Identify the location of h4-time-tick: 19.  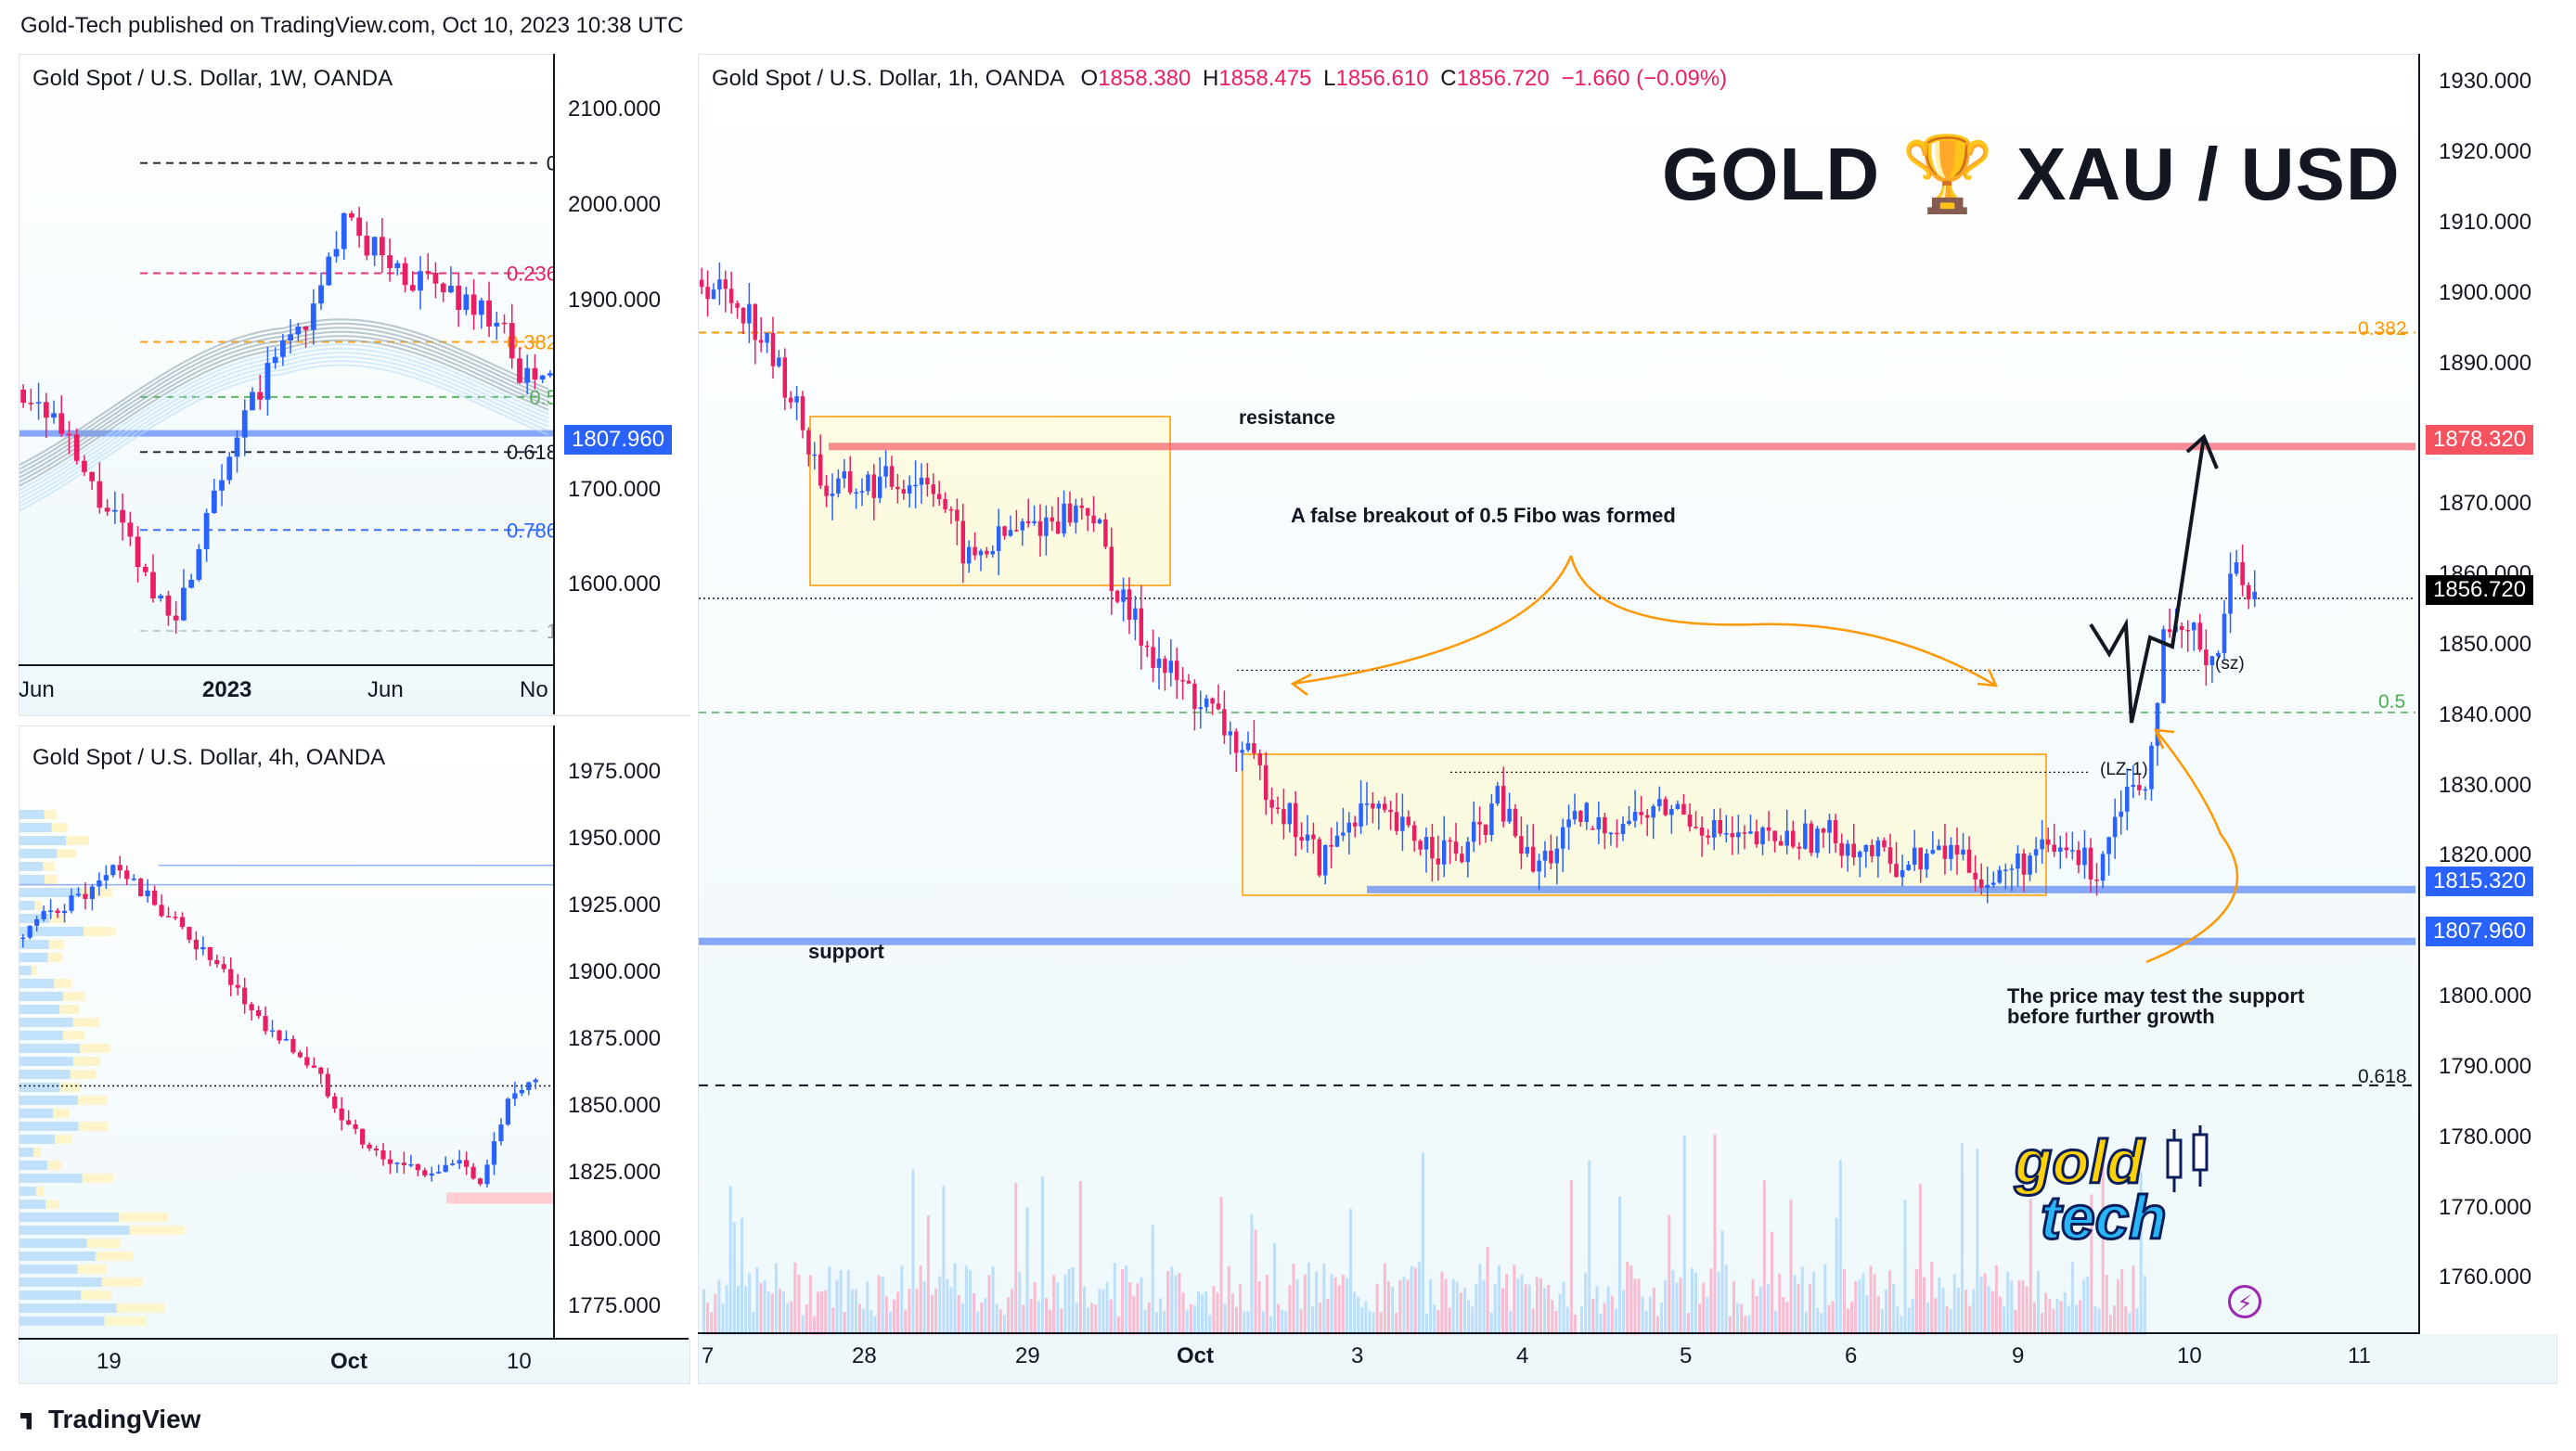
(109, 1361).